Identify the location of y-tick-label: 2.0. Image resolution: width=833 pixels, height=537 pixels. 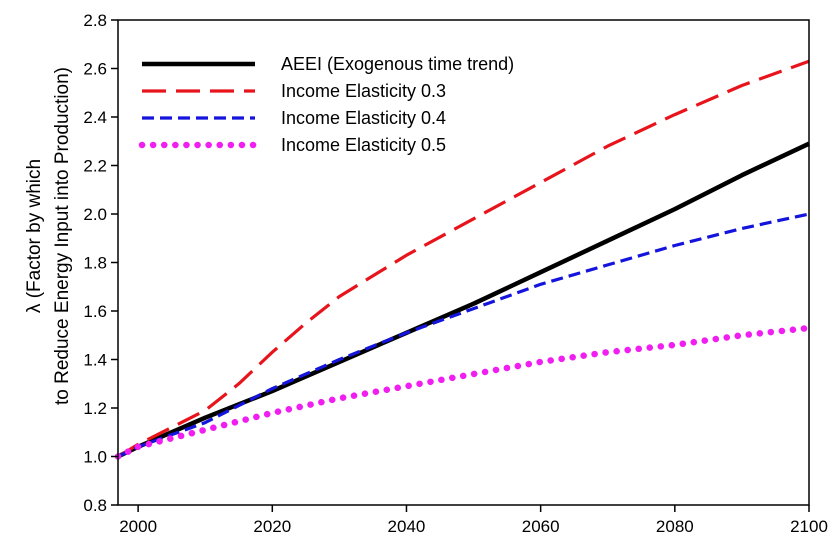
(95, 214).